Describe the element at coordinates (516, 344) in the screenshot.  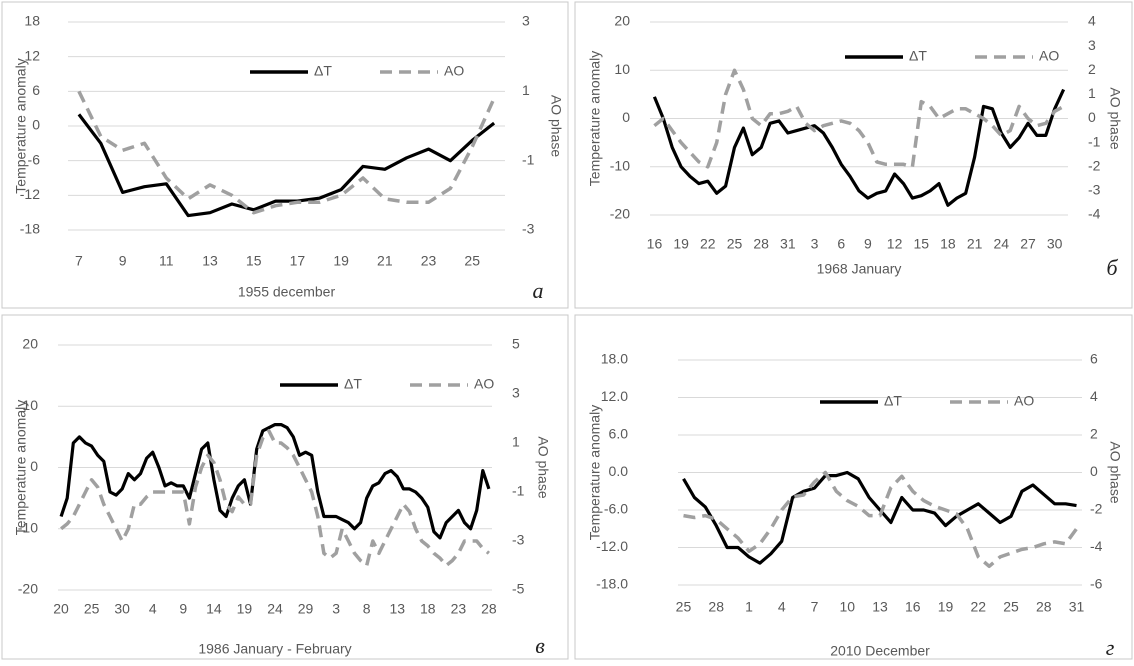
I see `y2-tick-label: 5` at that location.